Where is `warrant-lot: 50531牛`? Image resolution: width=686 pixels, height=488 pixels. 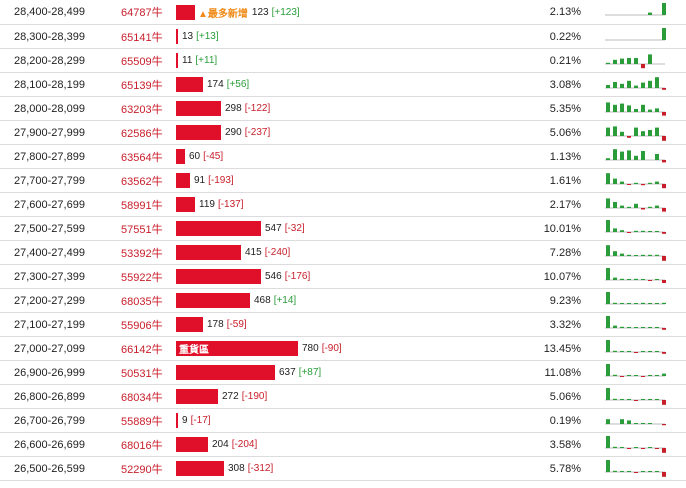
warrant-lot: 50531牛 is located at coordinates (142, 373).